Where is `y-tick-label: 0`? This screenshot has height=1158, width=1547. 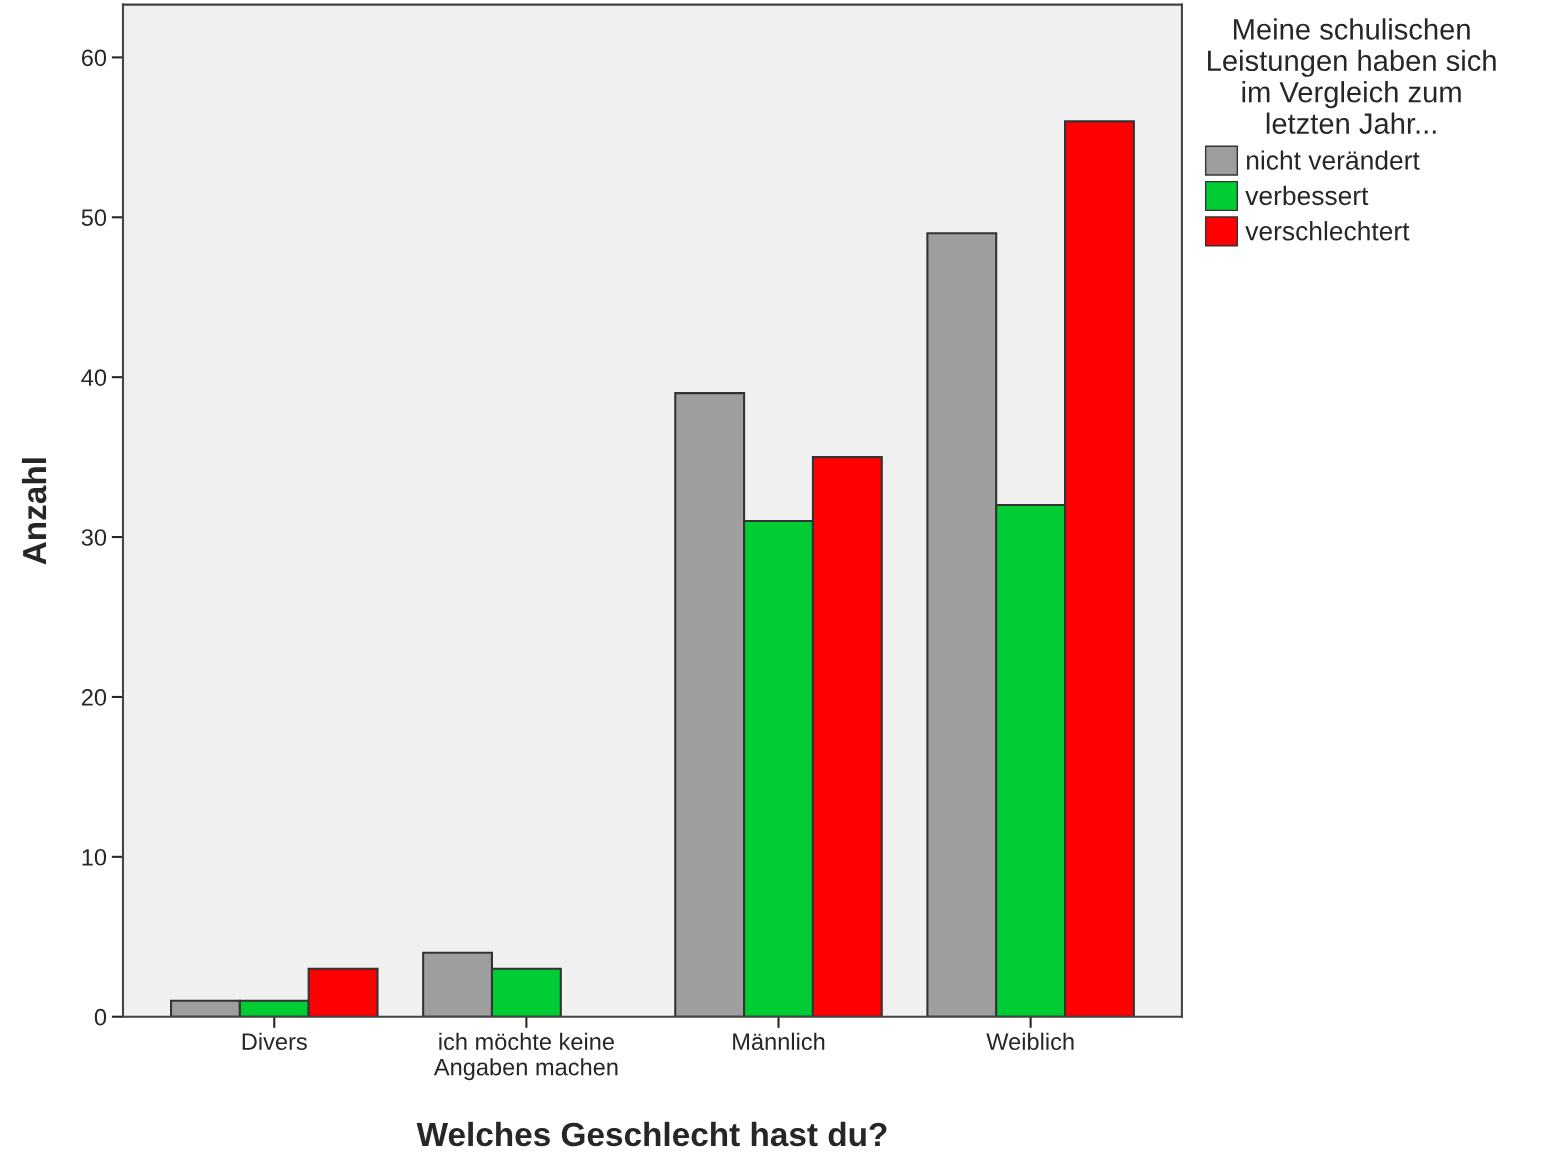
y-tick-label: 0 is located at coordinates (100, 1017).